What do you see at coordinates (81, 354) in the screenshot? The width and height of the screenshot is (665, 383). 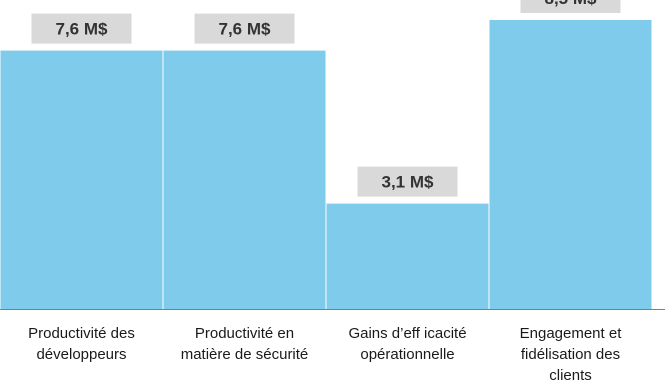 I see `category-label-line: développeurs` at bounding box center [81, 354].